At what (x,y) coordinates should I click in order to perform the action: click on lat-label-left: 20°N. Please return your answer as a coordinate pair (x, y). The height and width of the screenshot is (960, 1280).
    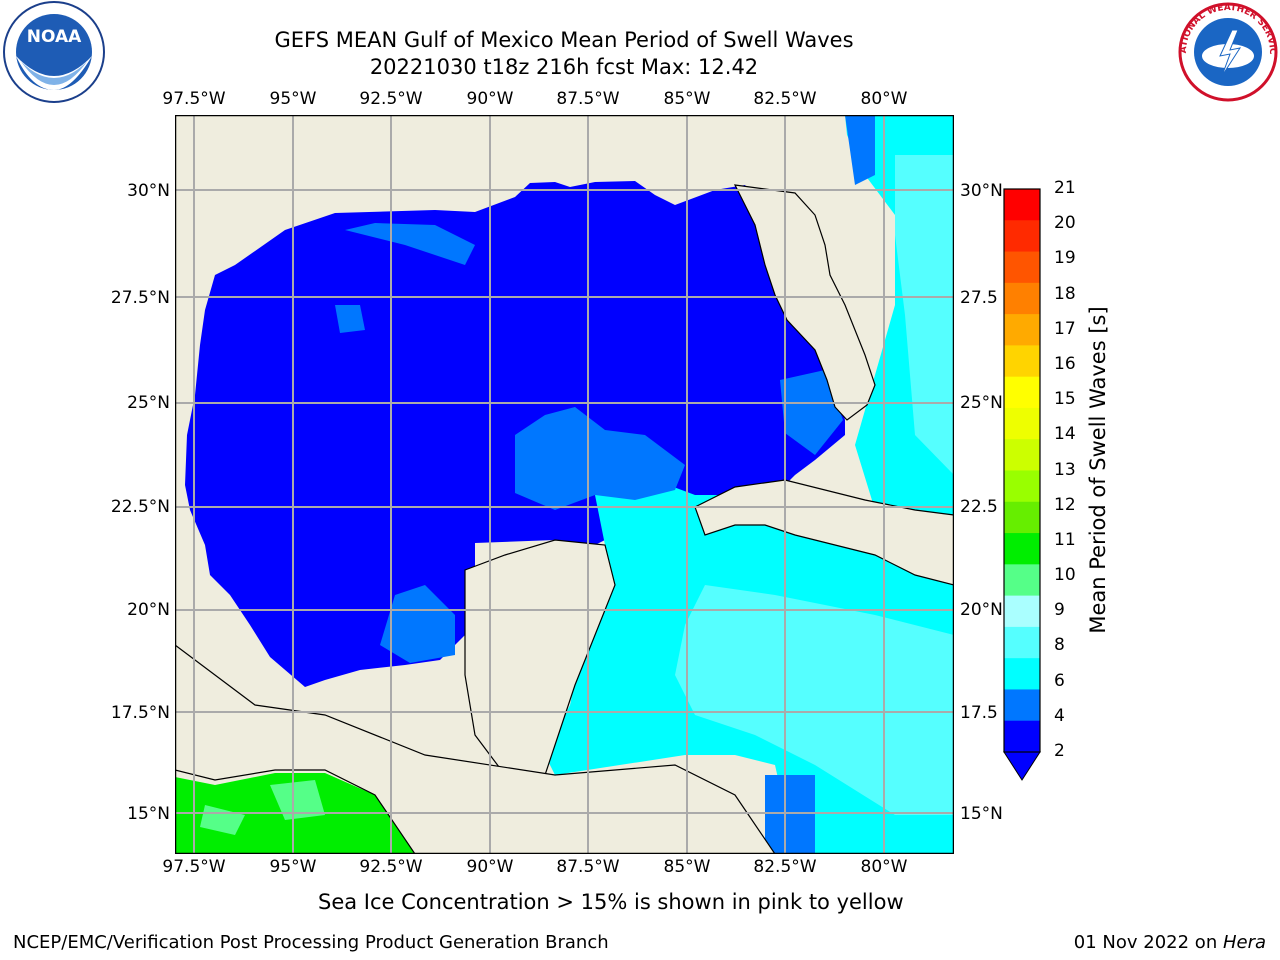
    Looking at the image, I should click on (148, 610).